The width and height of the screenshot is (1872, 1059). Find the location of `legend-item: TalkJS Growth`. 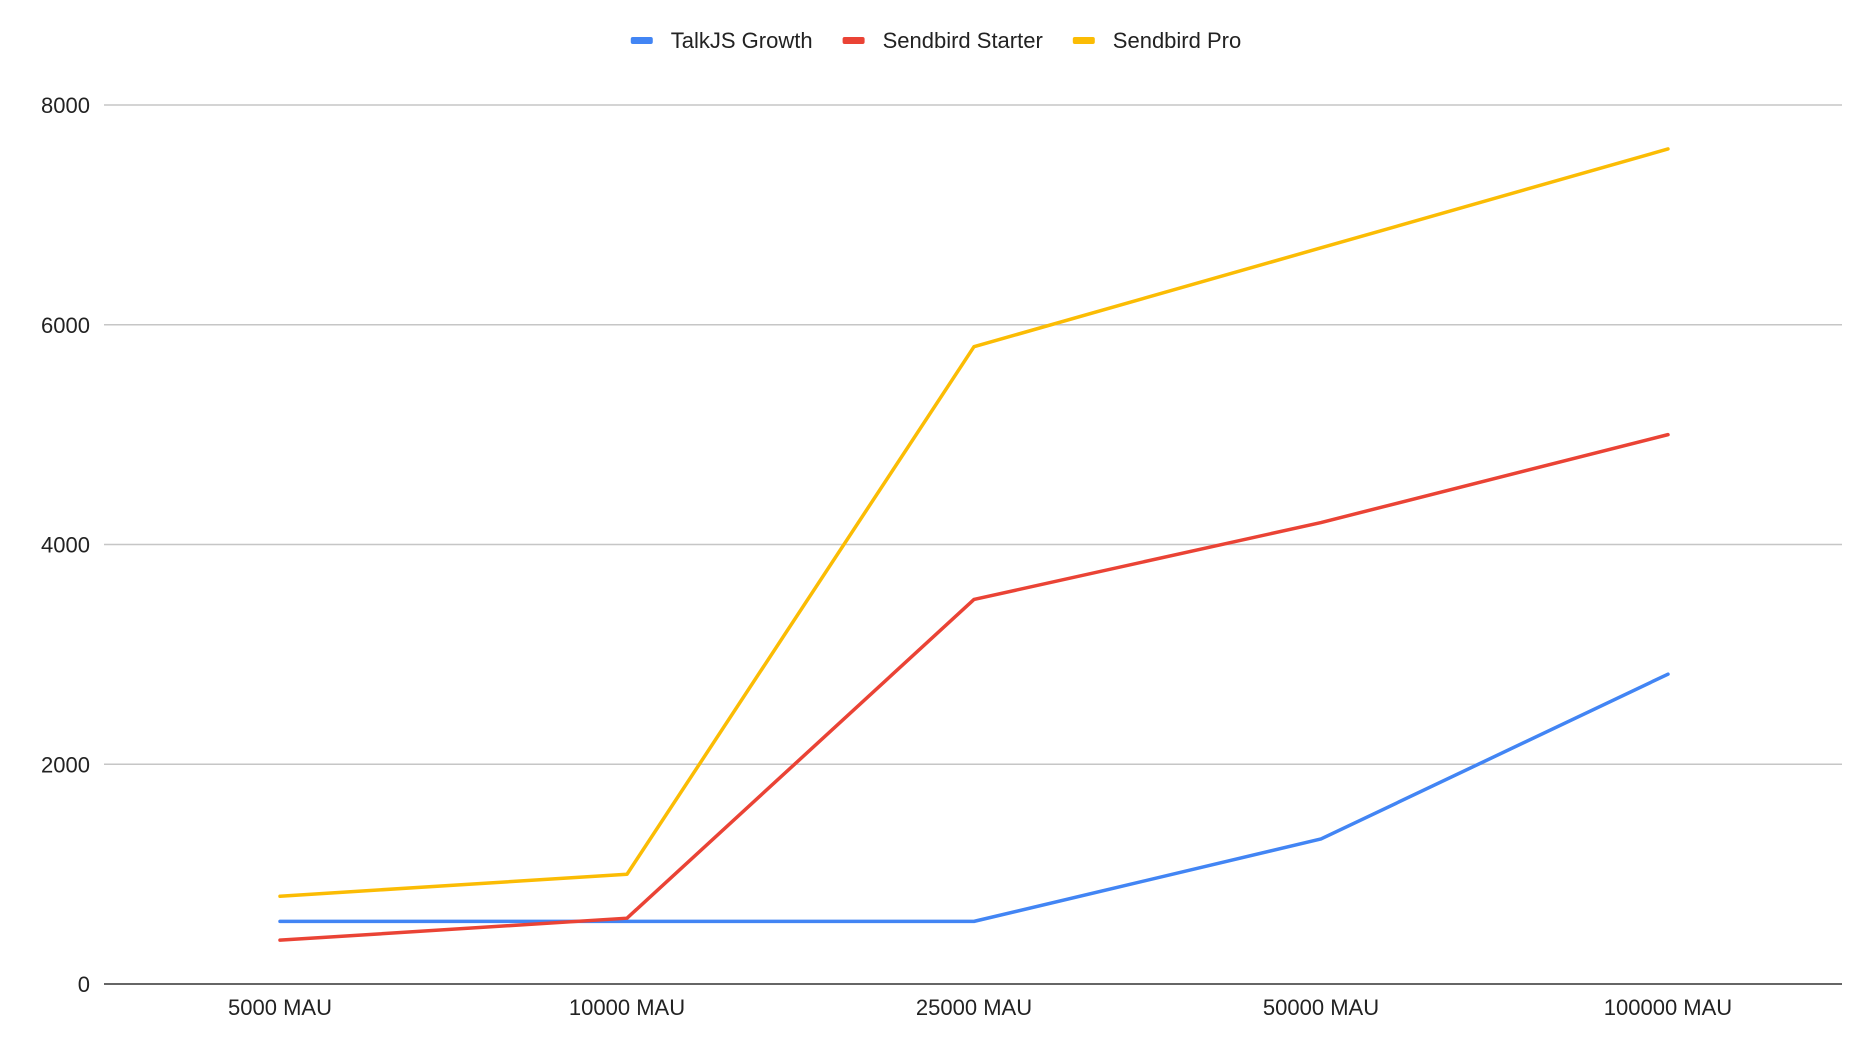

legend-item: TalkJS Growth is located at coordinates (721, 40).